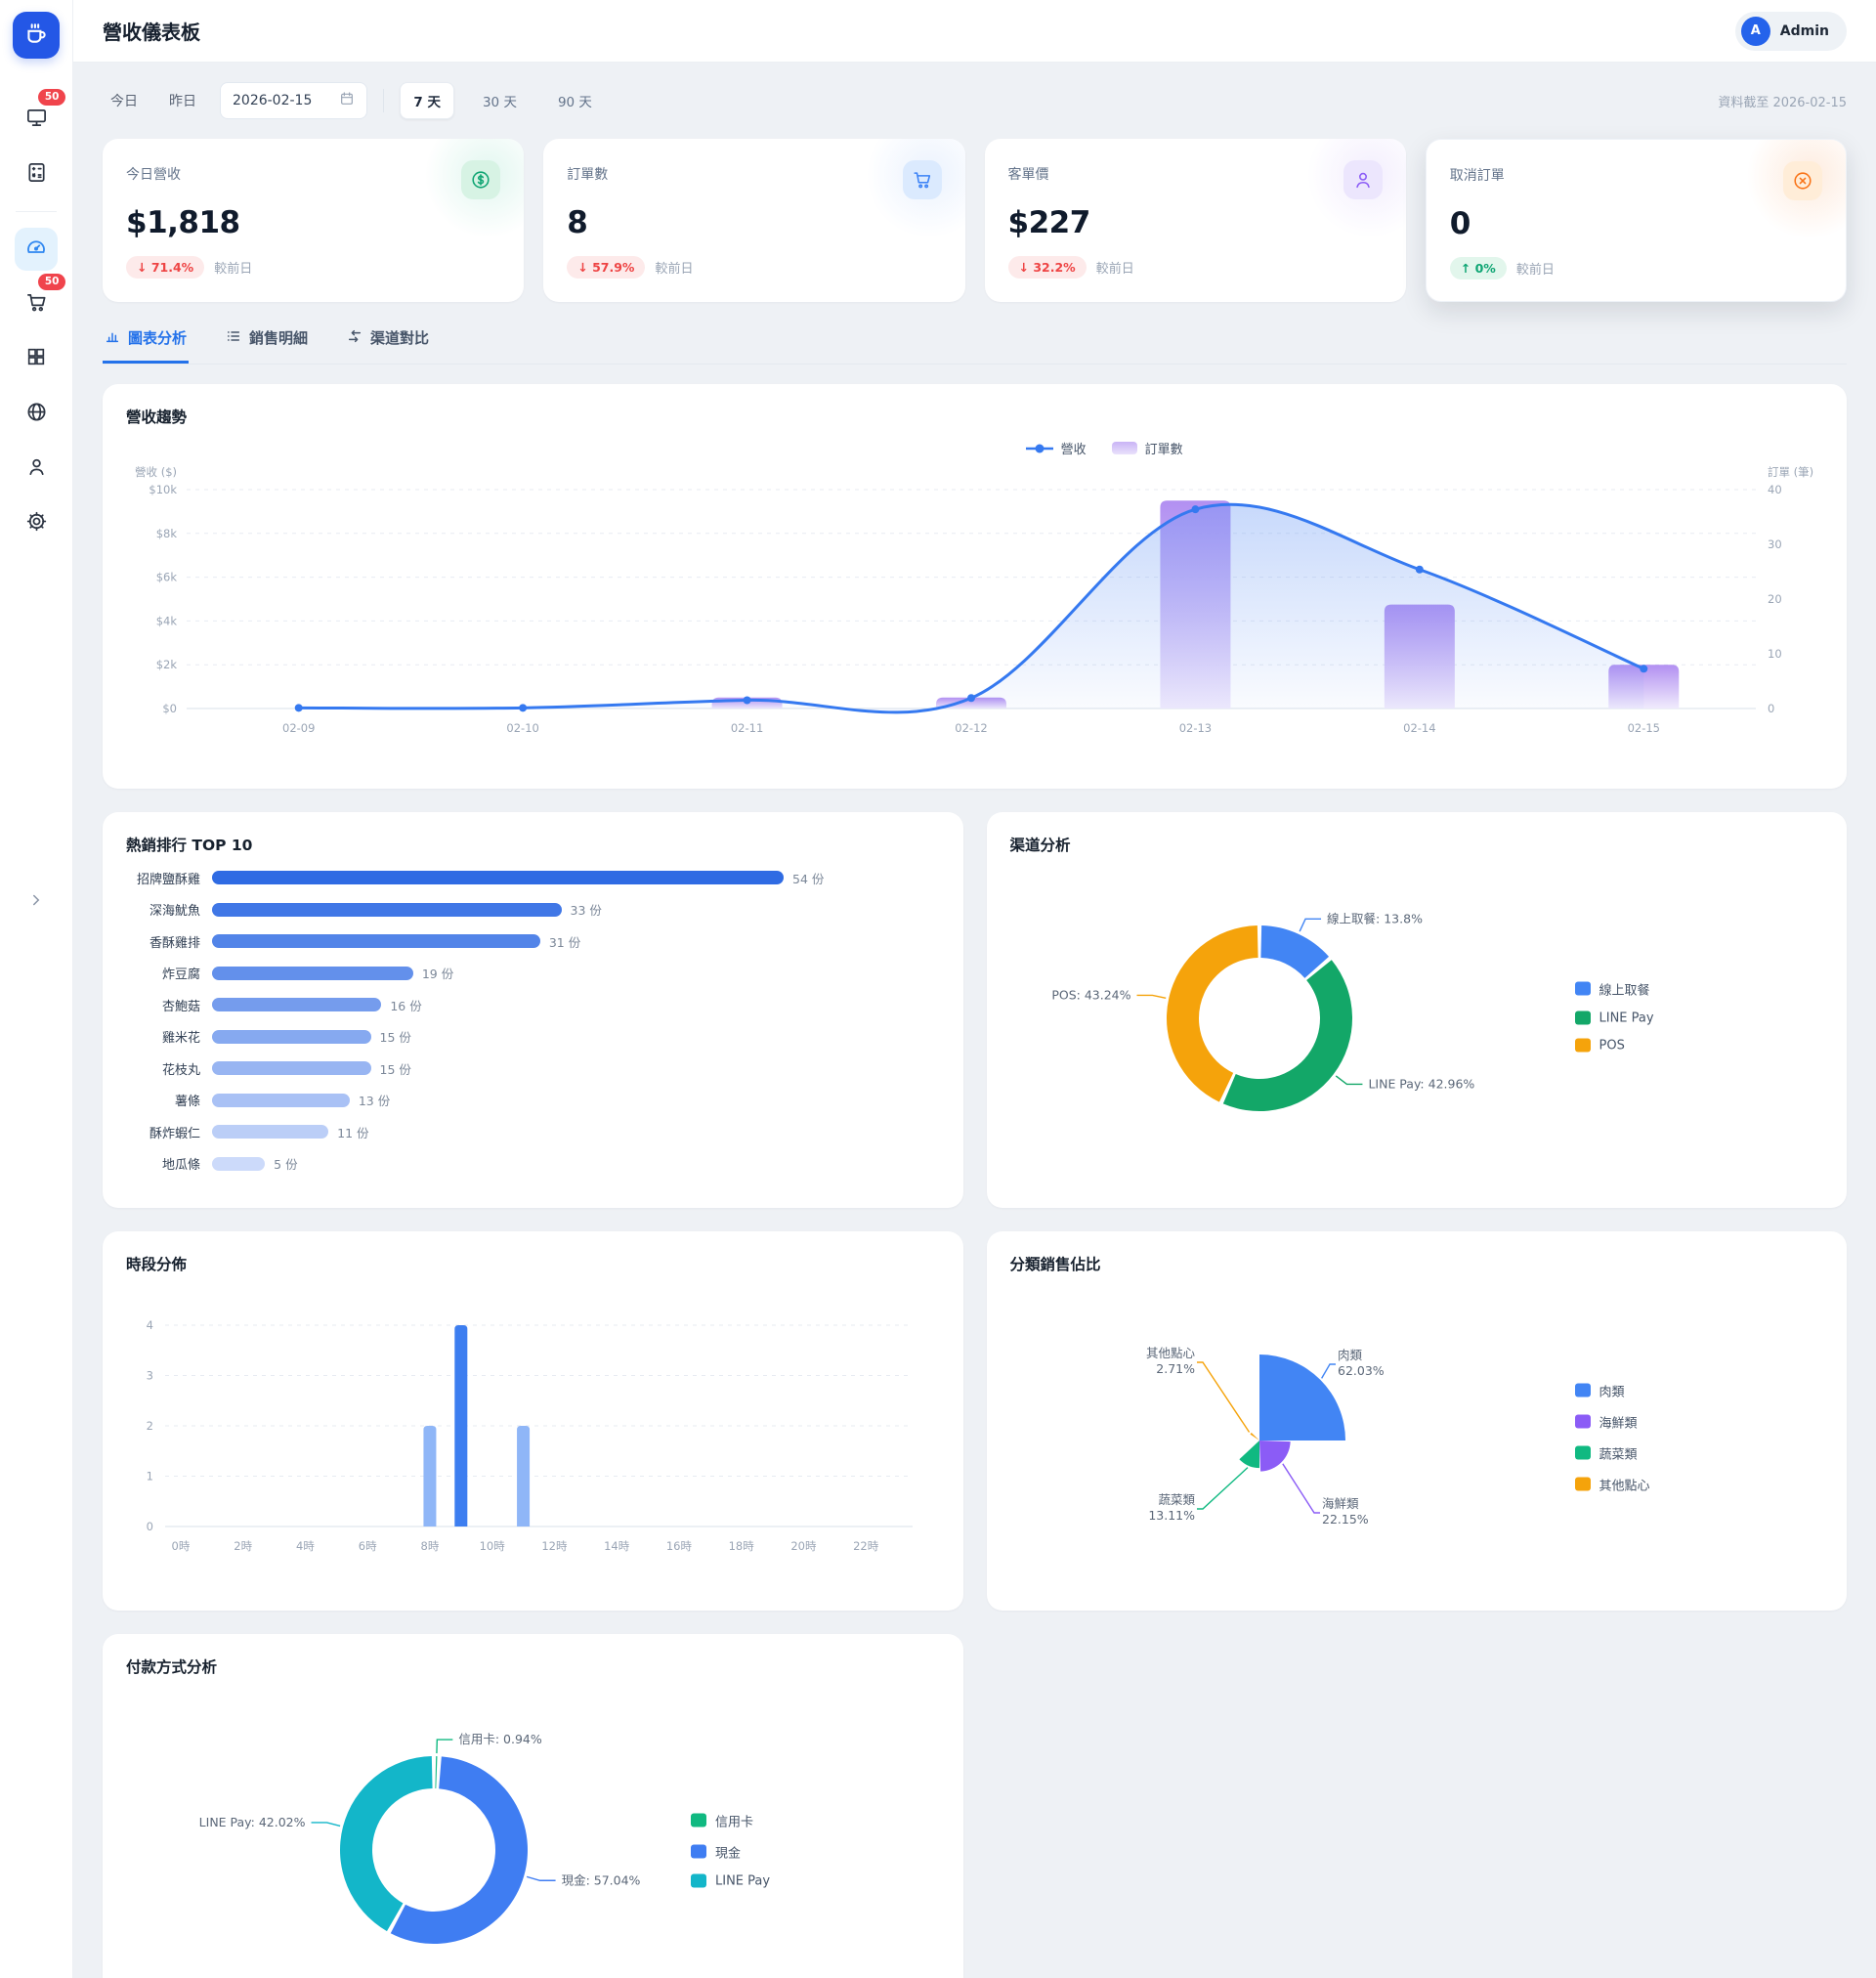 Image resolution: width=1876 pixels, height=1978 pixels. Describe the element at coordinates (174, 912) in the screenshot. I see `product-name: 深海魷魚` at that location.